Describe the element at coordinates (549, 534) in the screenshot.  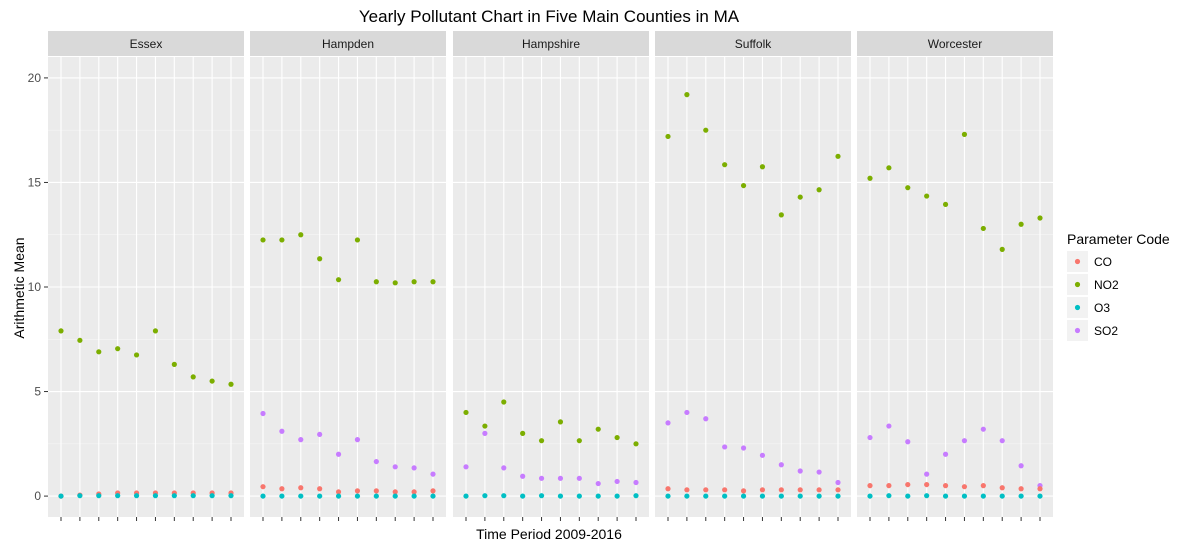
I see `x-axis-title: Time Period 2009-2016` at that location.